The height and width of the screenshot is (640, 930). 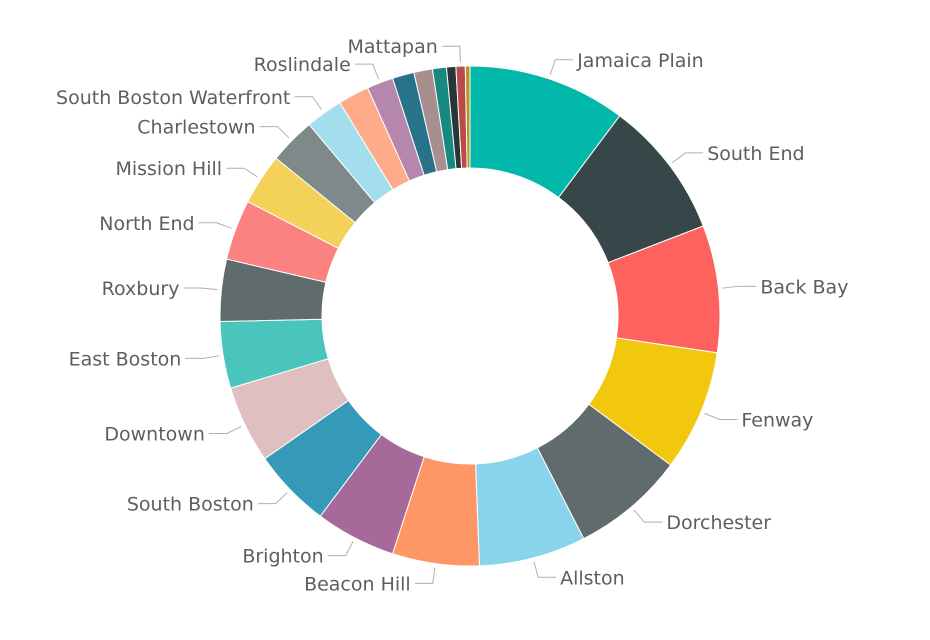 I want to click on leader-line-east-boston, so click(x=202, y=357).